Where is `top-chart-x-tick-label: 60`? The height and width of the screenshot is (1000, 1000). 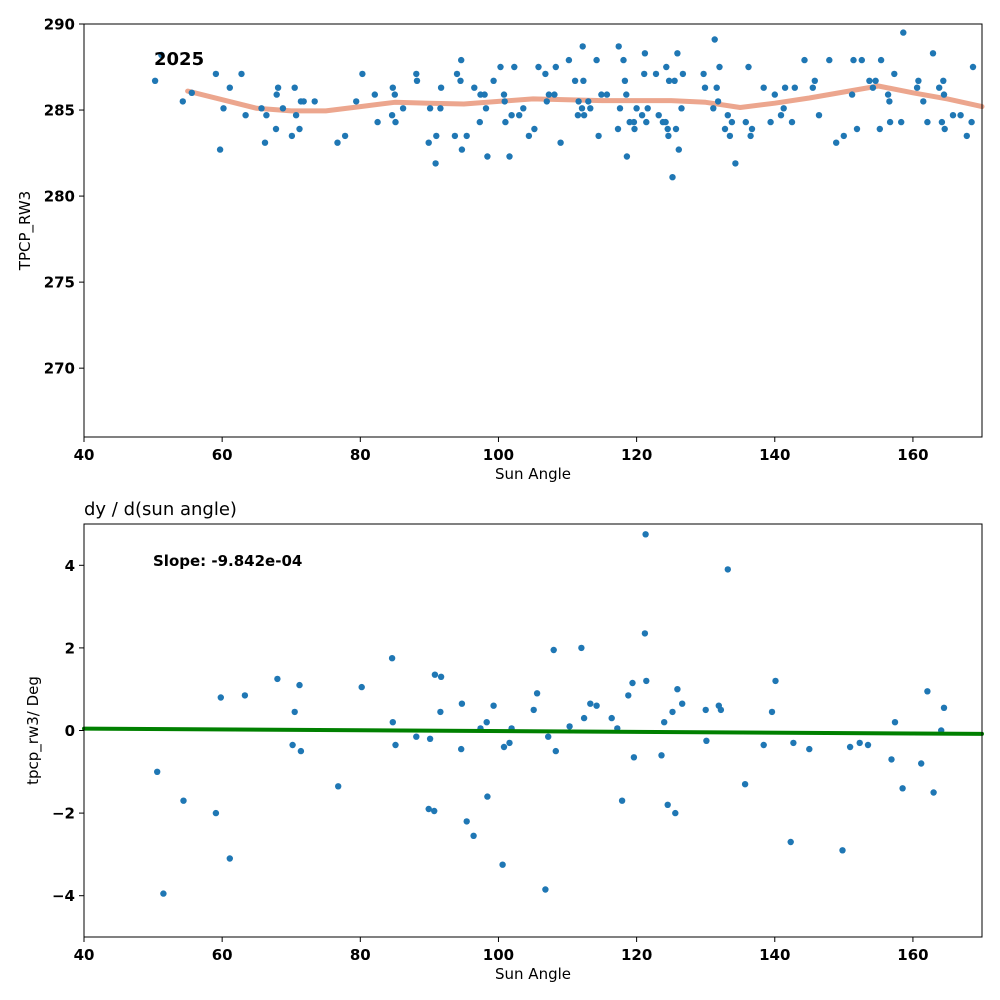
top-chart-x-tick-label: 60 is located at coordinates (222, 455).